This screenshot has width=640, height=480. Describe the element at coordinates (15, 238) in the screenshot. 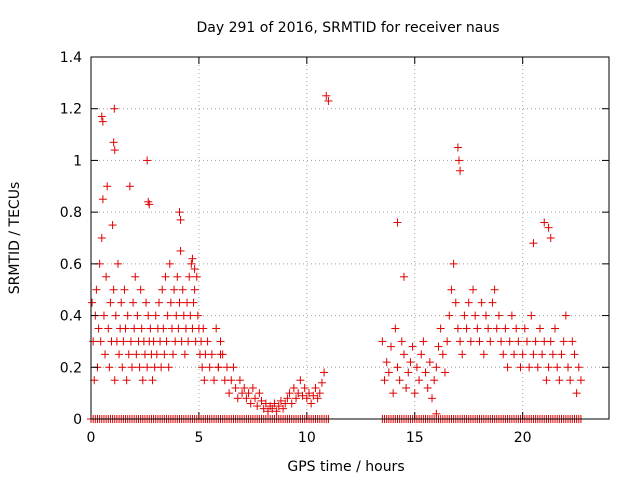

I see `y-axis-label: SRMTID / TECUs` at that location.